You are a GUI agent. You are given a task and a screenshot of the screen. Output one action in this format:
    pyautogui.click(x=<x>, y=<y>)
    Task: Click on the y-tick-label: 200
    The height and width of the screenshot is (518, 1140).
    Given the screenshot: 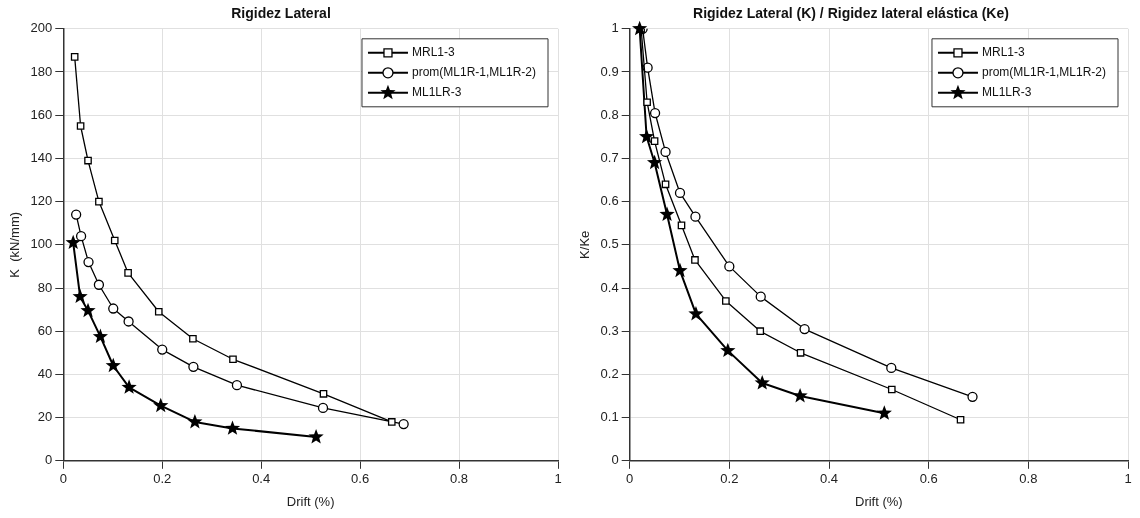 What is the action you would take?
    pyautogui.click(x=41, y=28)
    